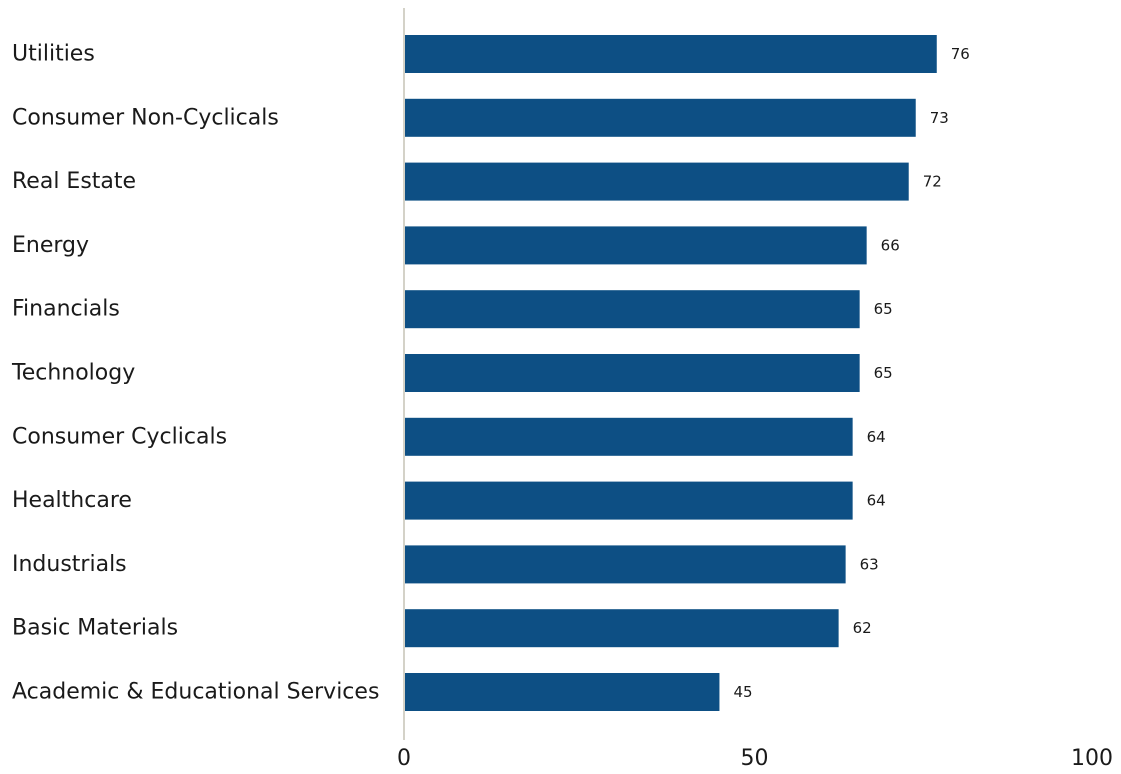 This screenshot has width=1121, height=774. Describe the element at coordinates (742, 692) in the screenshot. I see `value-label: 45` at that location.